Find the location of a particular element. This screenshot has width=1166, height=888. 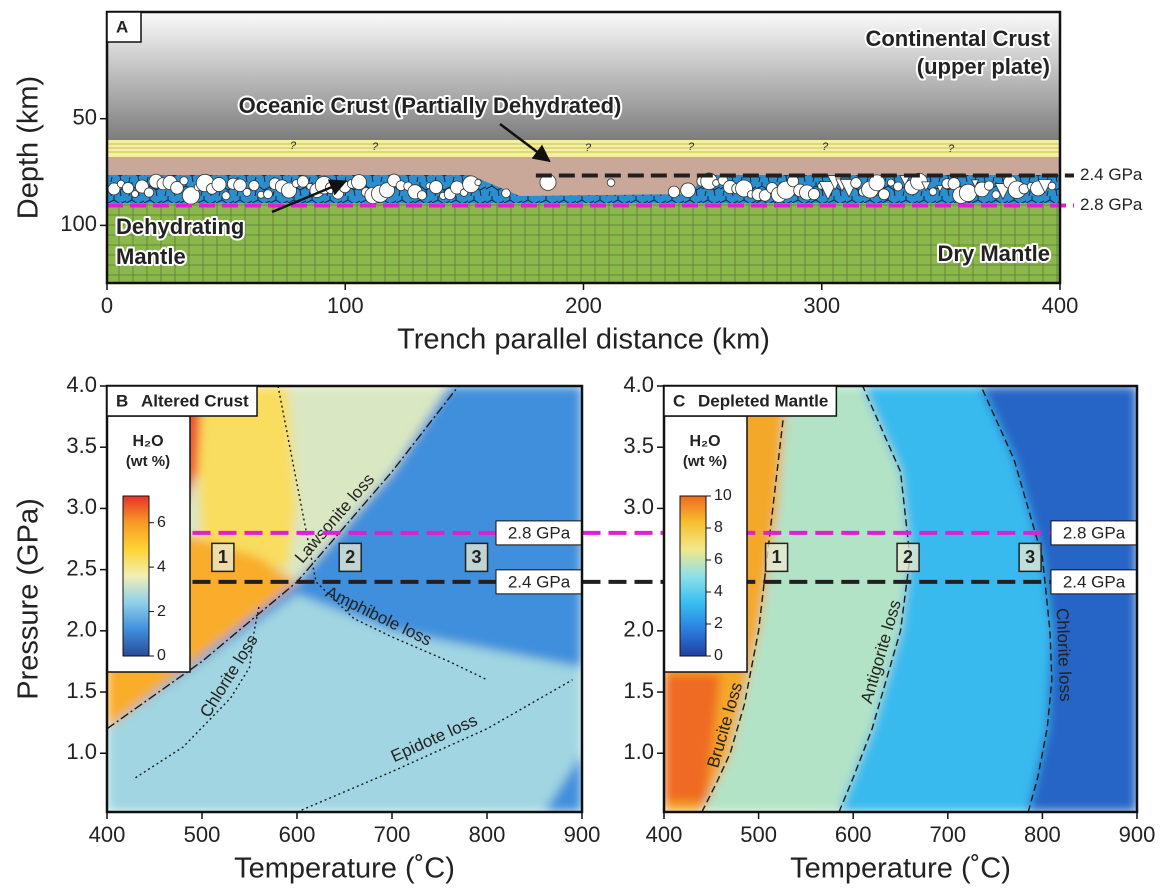

panel-tag: B Altered Crust is located at coordinates (182, 401).